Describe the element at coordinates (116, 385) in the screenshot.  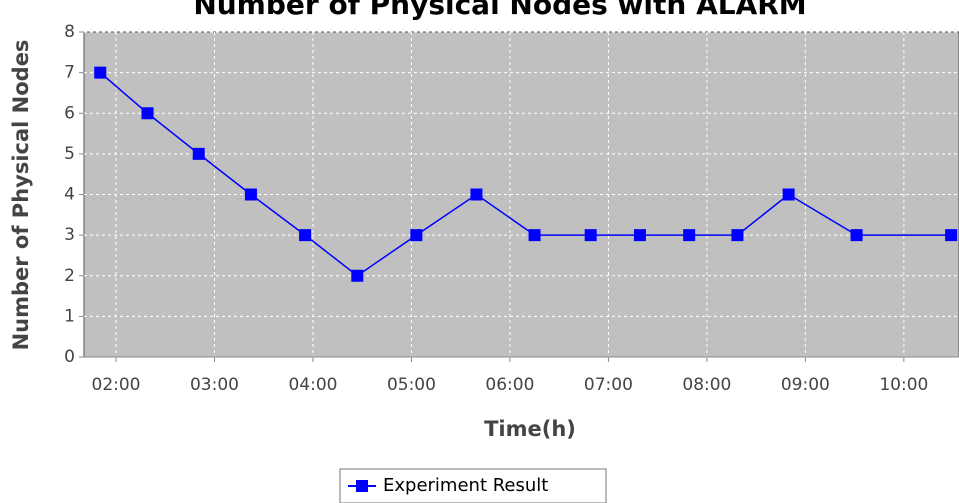
I see `x-tick-label: 02:00` at that location.